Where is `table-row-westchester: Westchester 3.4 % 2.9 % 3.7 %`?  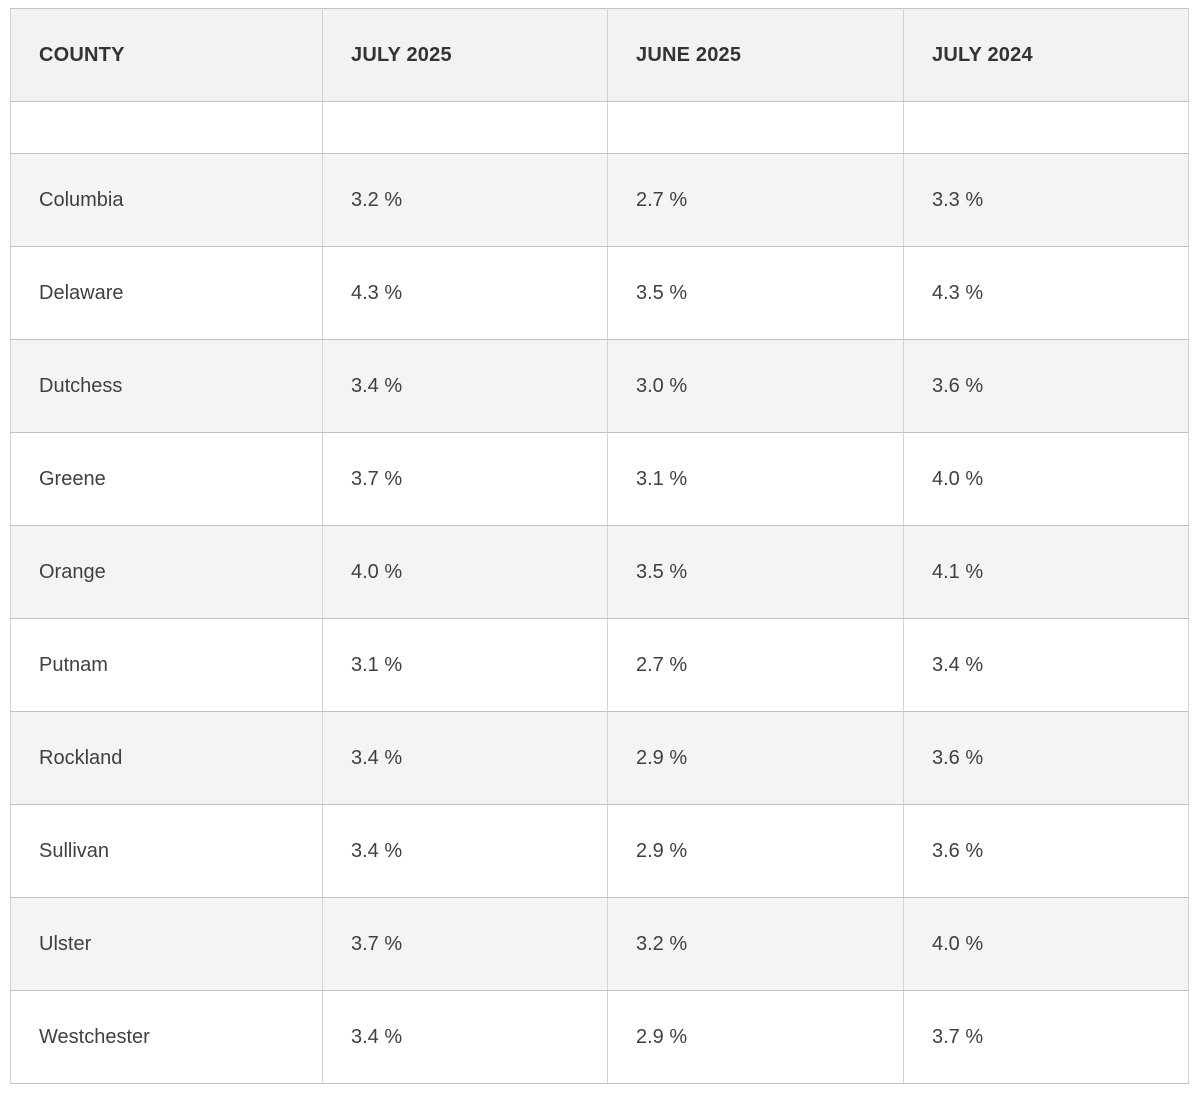
table-row-westchester: Westchester 3.4 % 2.9 % 3.7 % is located at coordinates (599, 1037).